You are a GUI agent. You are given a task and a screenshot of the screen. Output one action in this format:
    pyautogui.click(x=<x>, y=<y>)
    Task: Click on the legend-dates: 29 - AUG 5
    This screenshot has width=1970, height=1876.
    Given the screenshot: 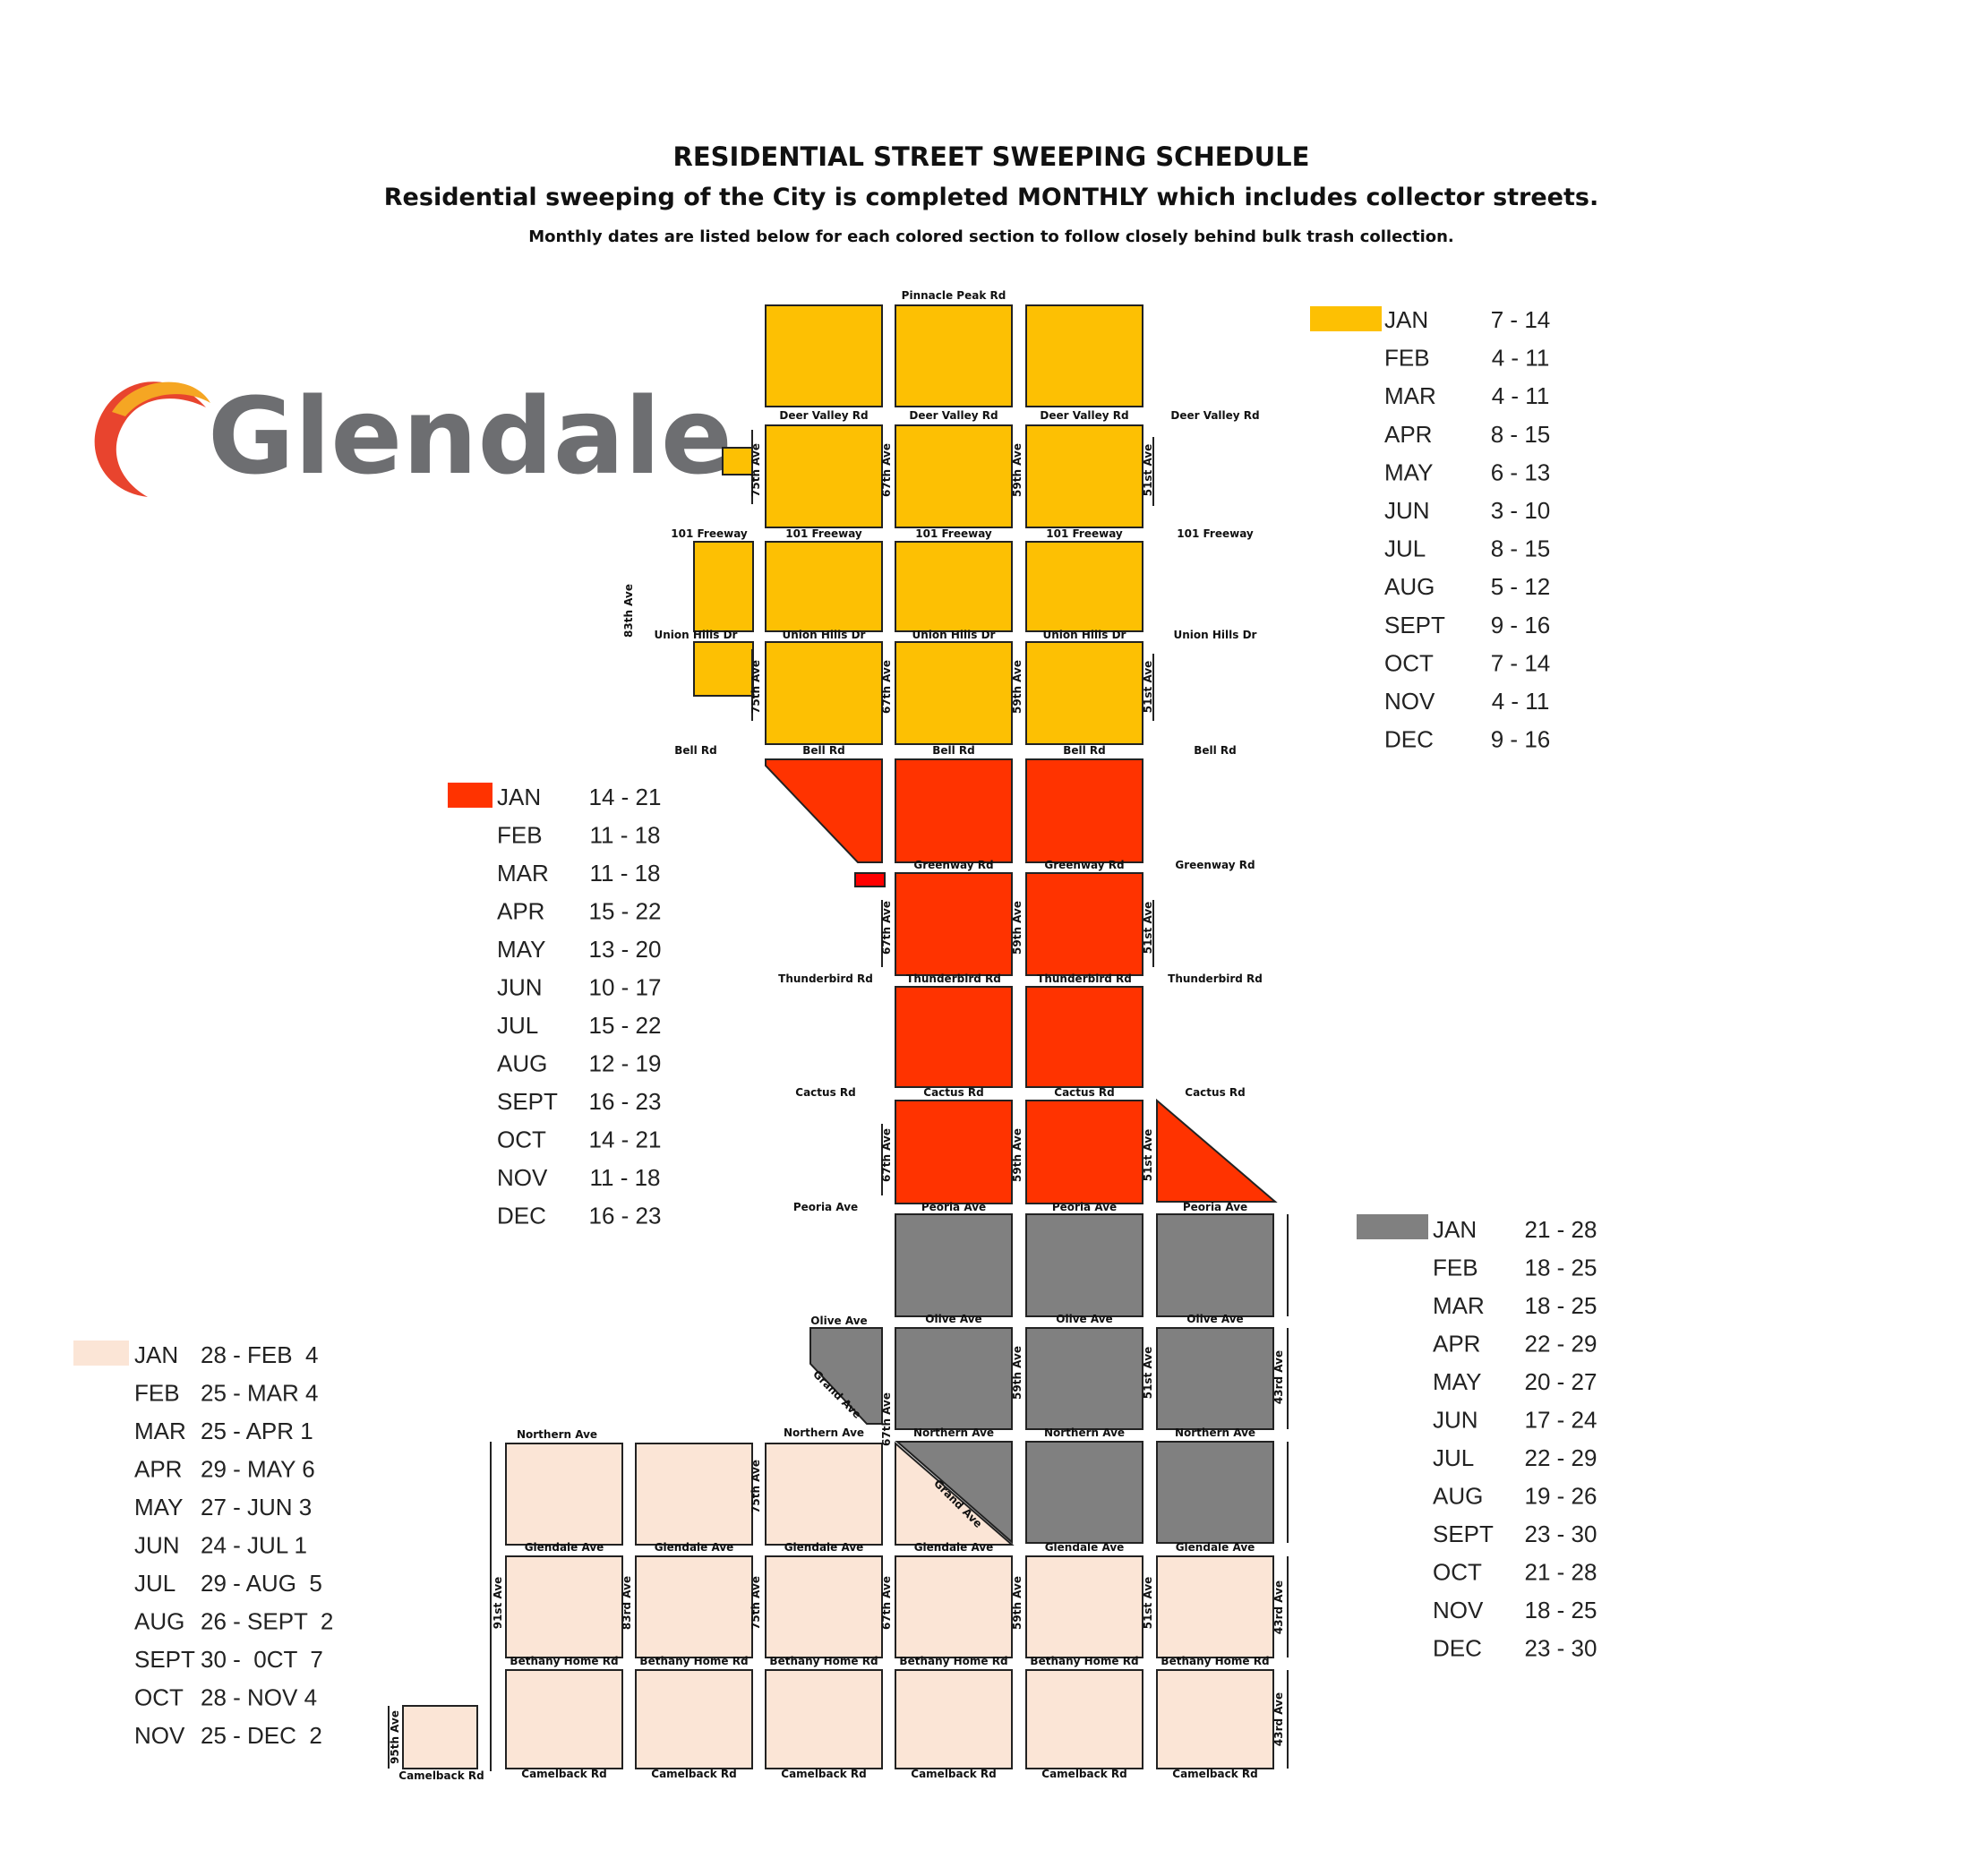 What is the action you would take?
    pyautogui.click(x=261, y=1583)
    